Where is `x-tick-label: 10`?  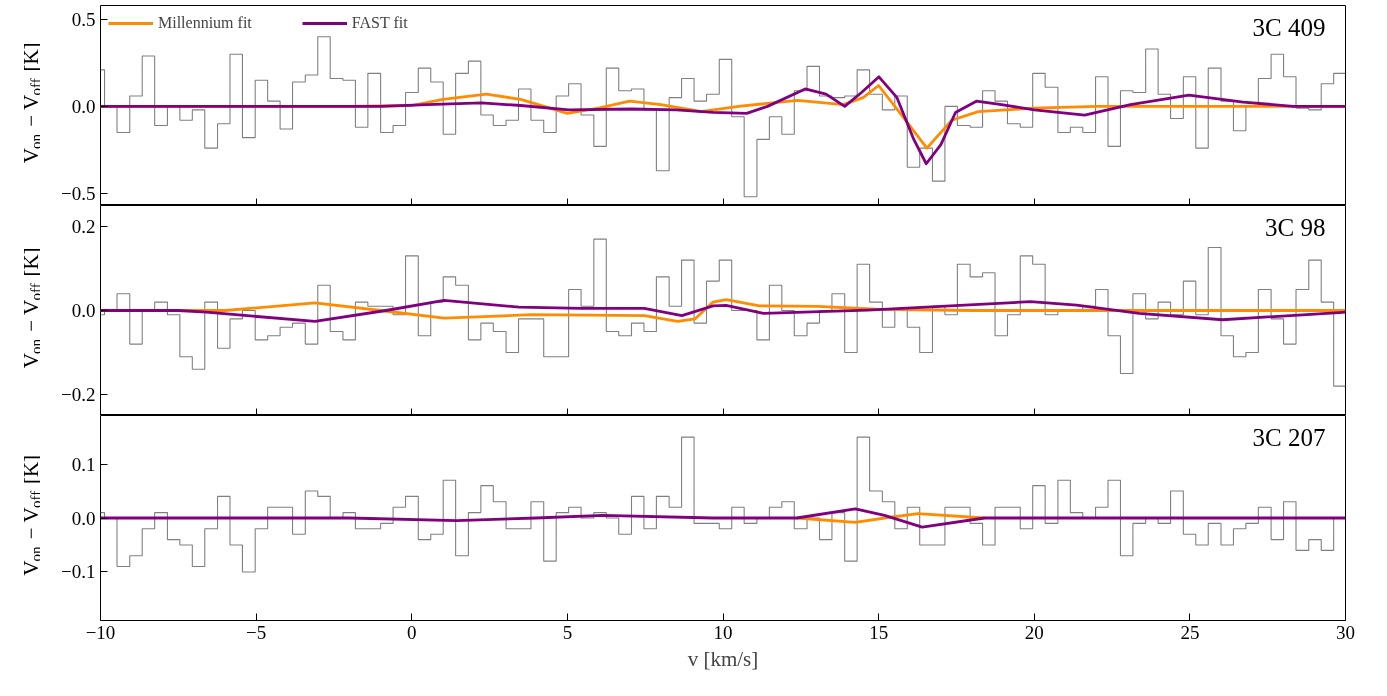
x-tick-label: 10 is located at coordinates (723, 632).